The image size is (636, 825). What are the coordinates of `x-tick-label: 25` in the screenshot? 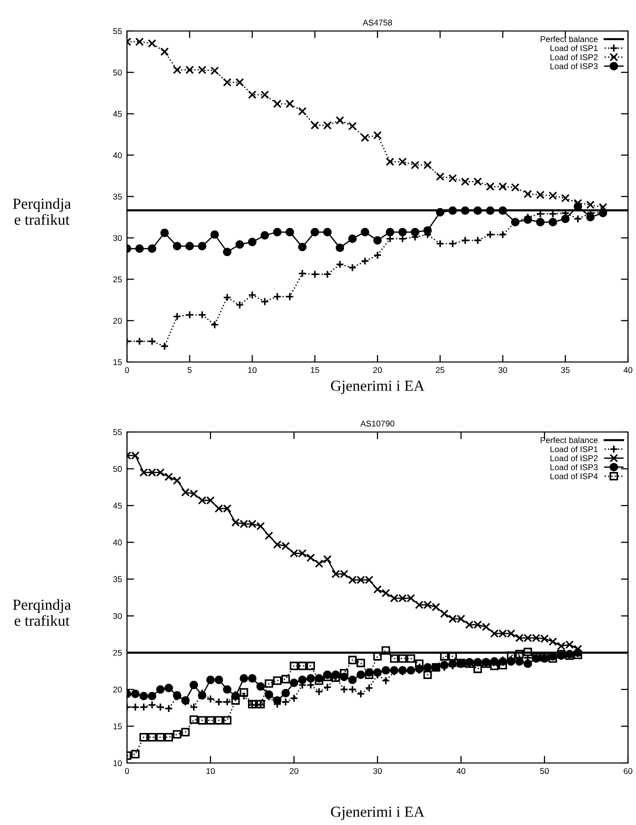 It's located at (440, 370).